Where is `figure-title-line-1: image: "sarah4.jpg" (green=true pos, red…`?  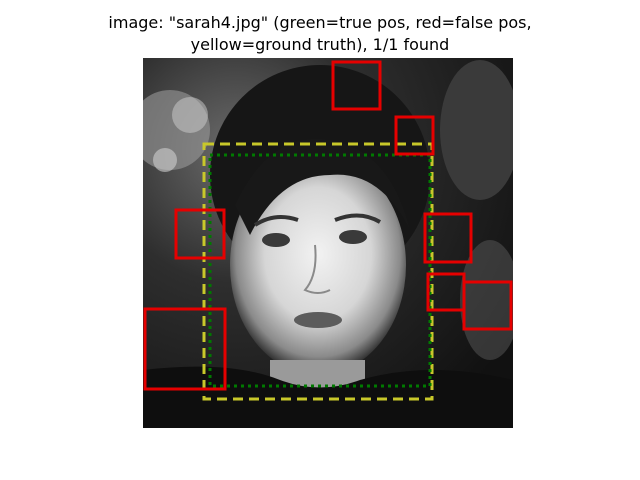 figure-title-line-1: image: "sarah4.jpg" (green=true pos, red… is located at coordinates (320, 22).